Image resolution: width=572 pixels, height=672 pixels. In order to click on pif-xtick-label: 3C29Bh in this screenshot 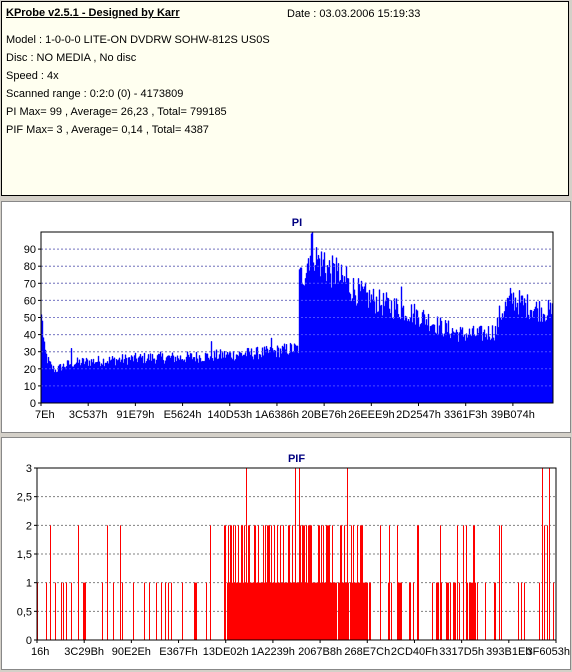, I will do `click(84, 652)`.